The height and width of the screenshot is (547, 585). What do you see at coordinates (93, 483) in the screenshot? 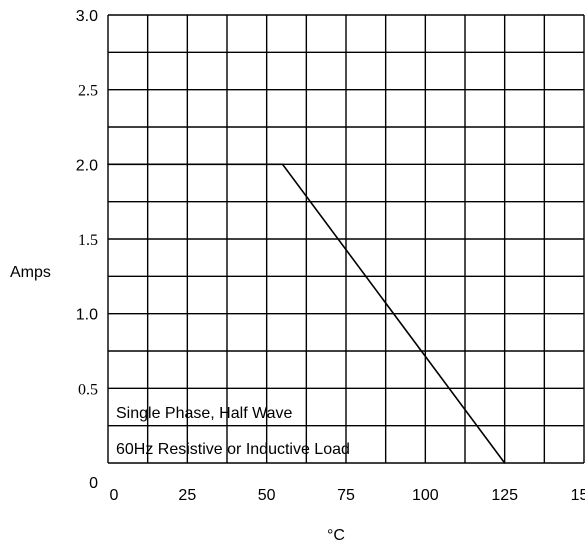
I see `y-tick-label: 0` at bounding box center [93, 483].